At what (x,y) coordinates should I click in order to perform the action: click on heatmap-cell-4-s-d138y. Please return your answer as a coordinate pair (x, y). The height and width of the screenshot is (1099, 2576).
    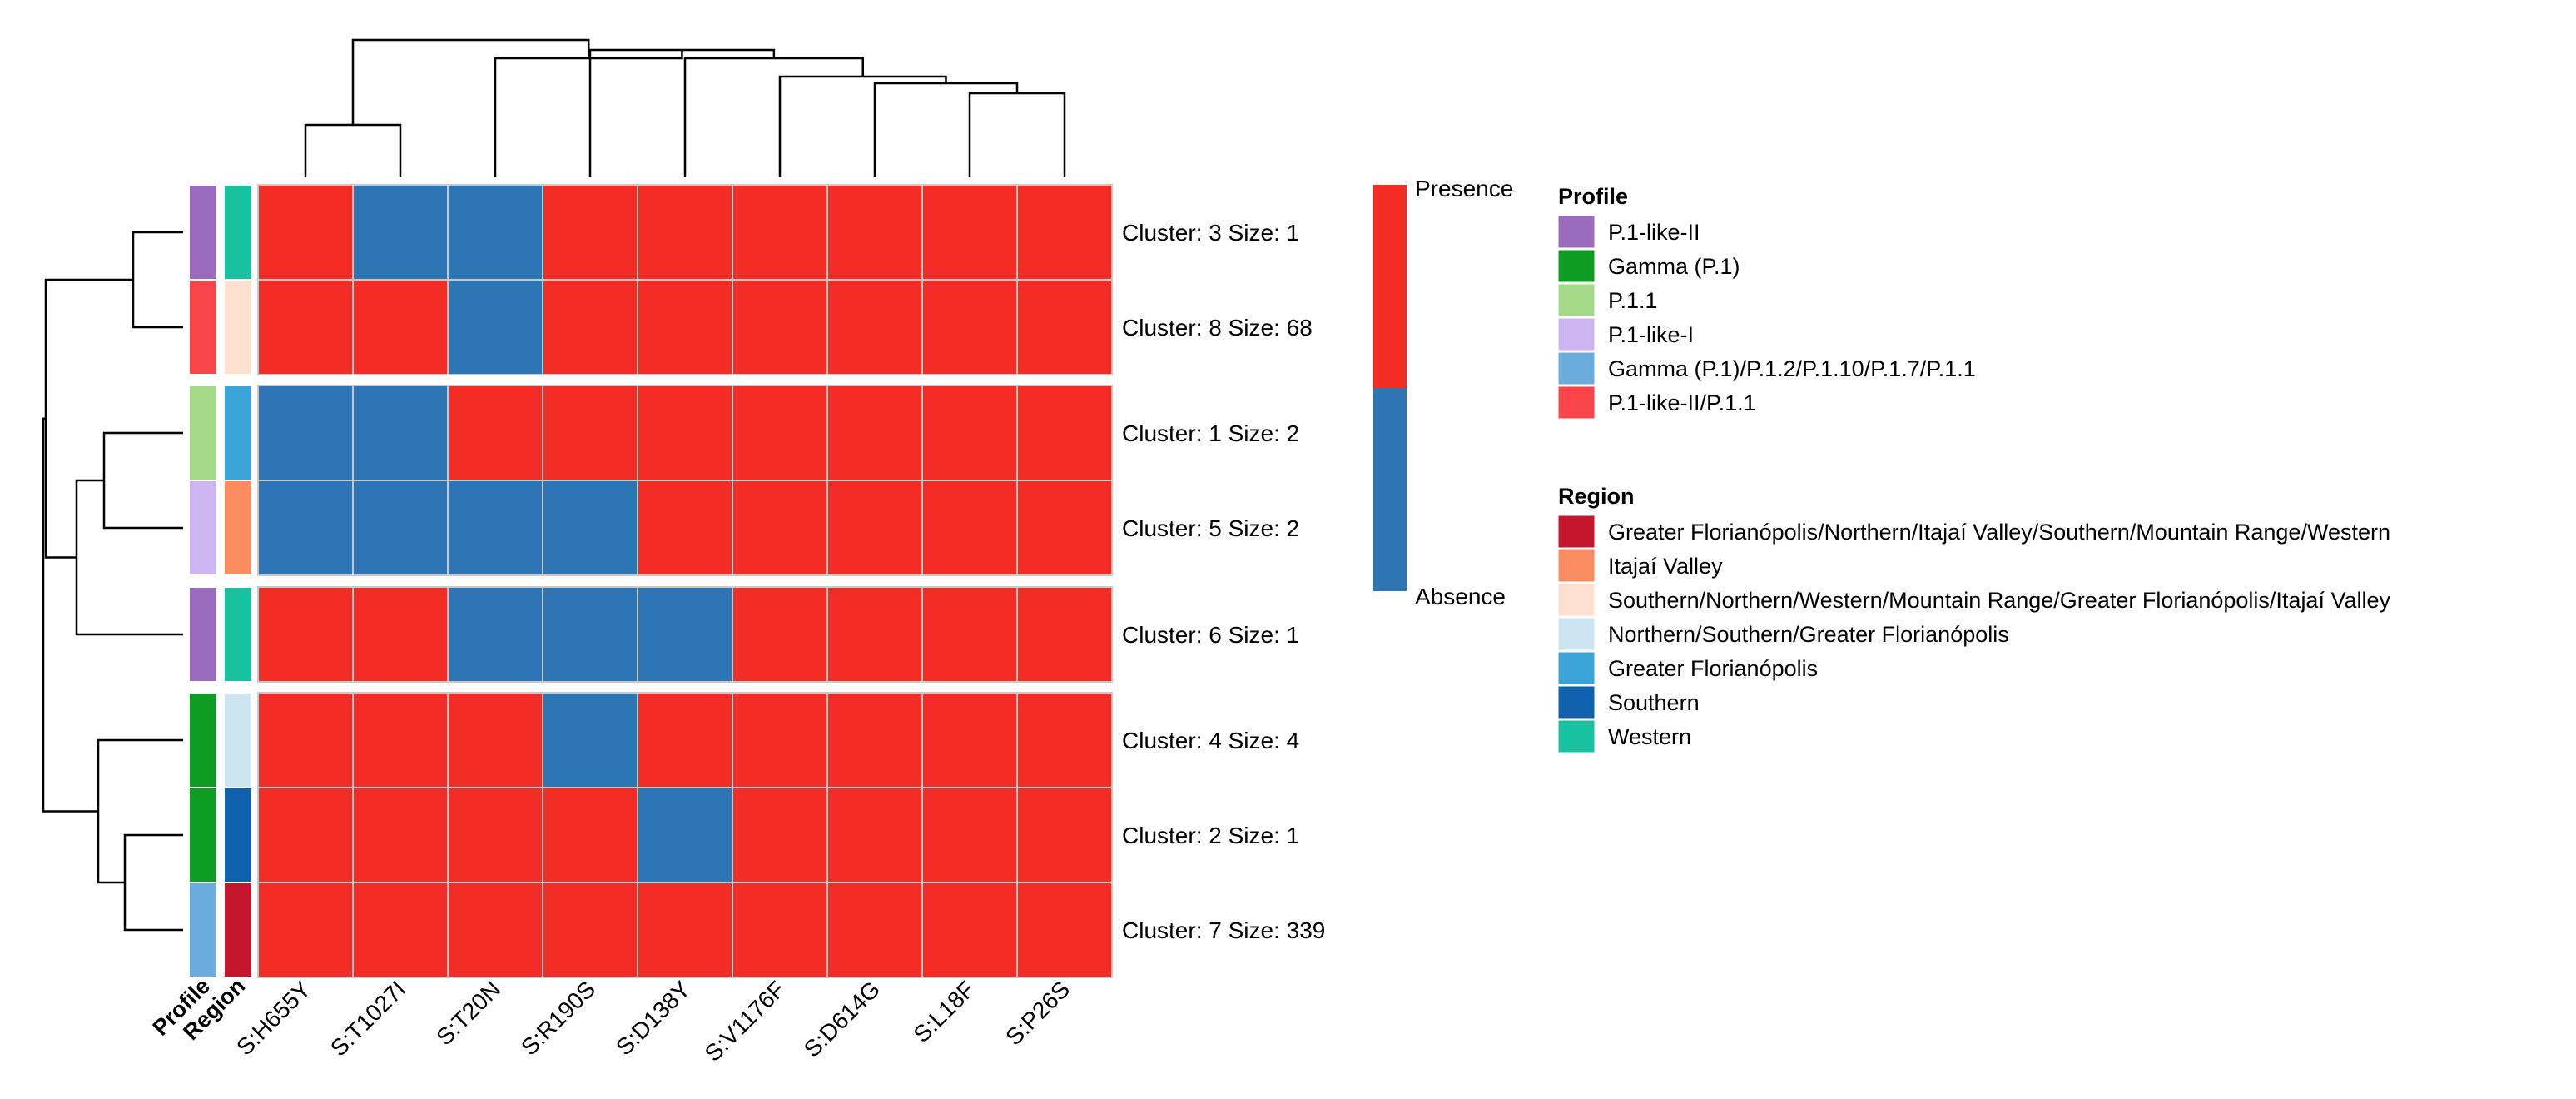
    Looking at the image, I should click on (685, 528).